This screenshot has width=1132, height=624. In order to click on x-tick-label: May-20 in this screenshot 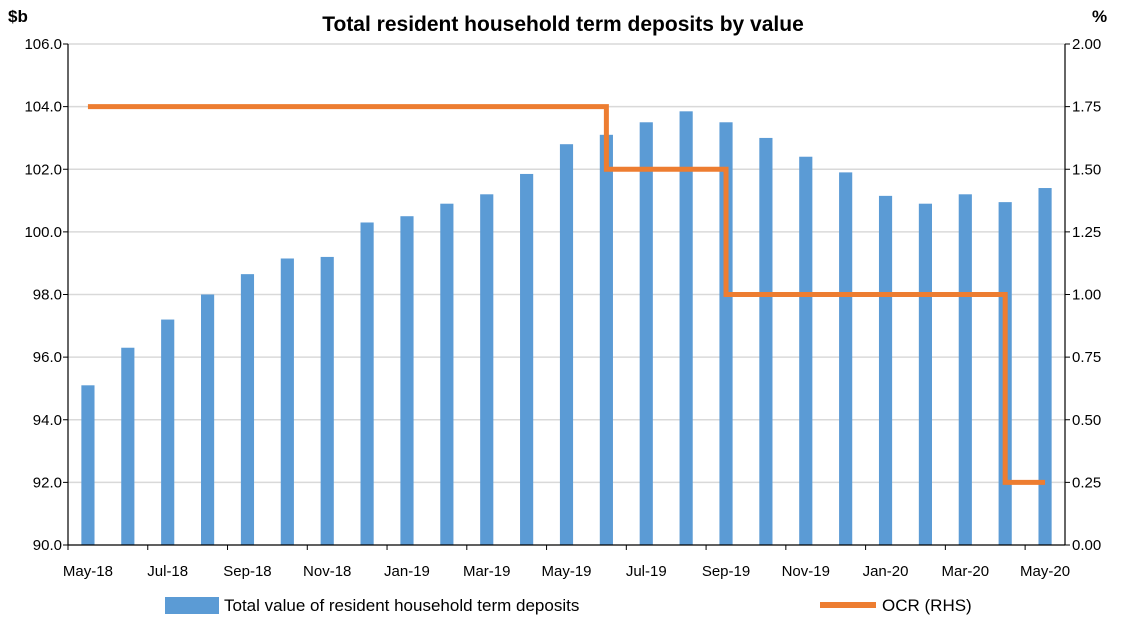, I will do `click(1045, 571)`.